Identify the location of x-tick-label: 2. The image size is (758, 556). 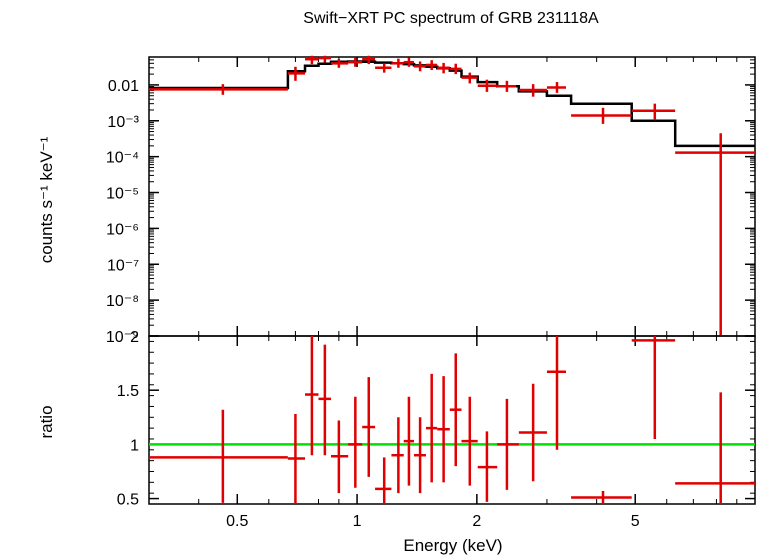
(476, 521).